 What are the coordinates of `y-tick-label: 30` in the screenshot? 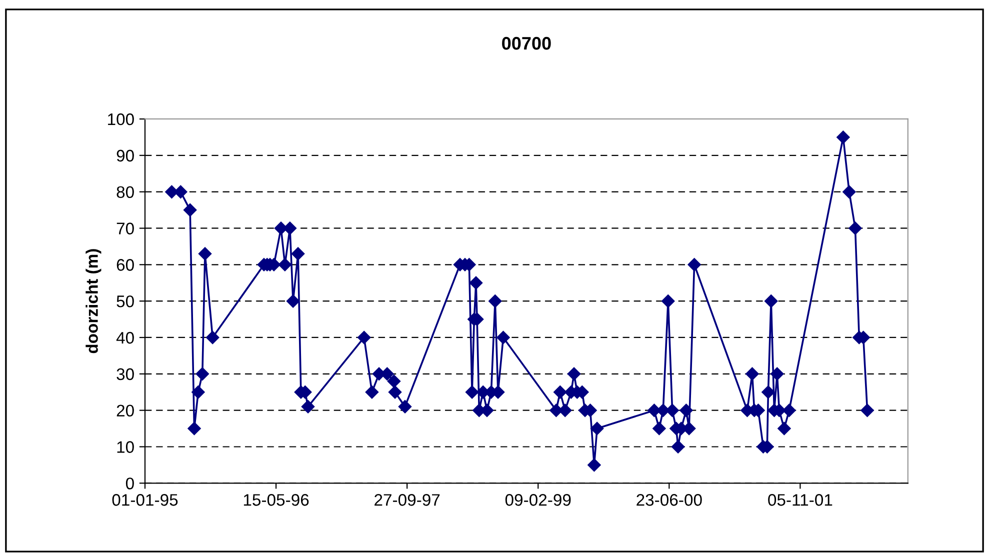 It's located at (125, 374).